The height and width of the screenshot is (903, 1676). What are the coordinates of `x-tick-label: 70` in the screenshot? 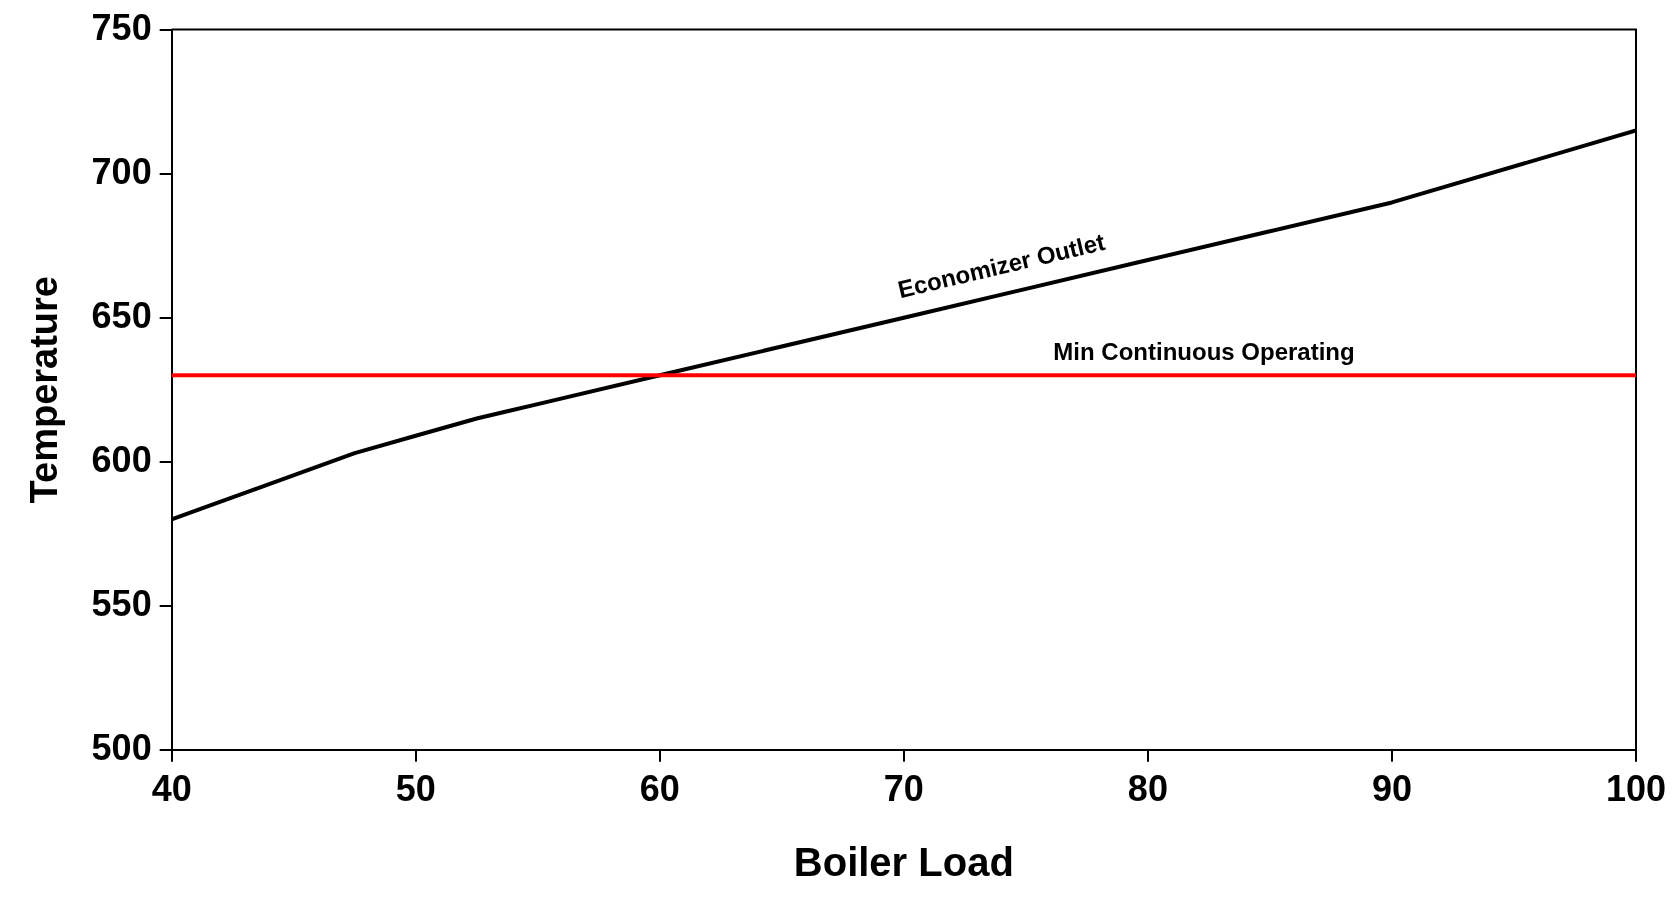 It's located at (903, 789).